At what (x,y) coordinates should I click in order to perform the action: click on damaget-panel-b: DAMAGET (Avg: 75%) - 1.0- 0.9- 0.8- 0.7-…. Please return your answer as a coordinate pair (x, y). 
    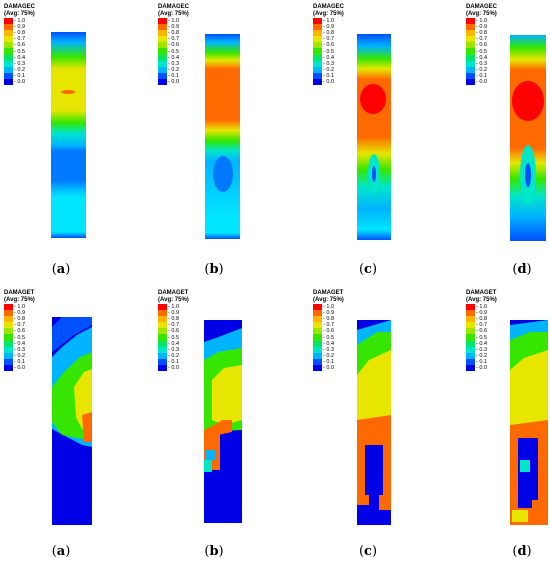
    Looking at the image, I should click on (223, 430).